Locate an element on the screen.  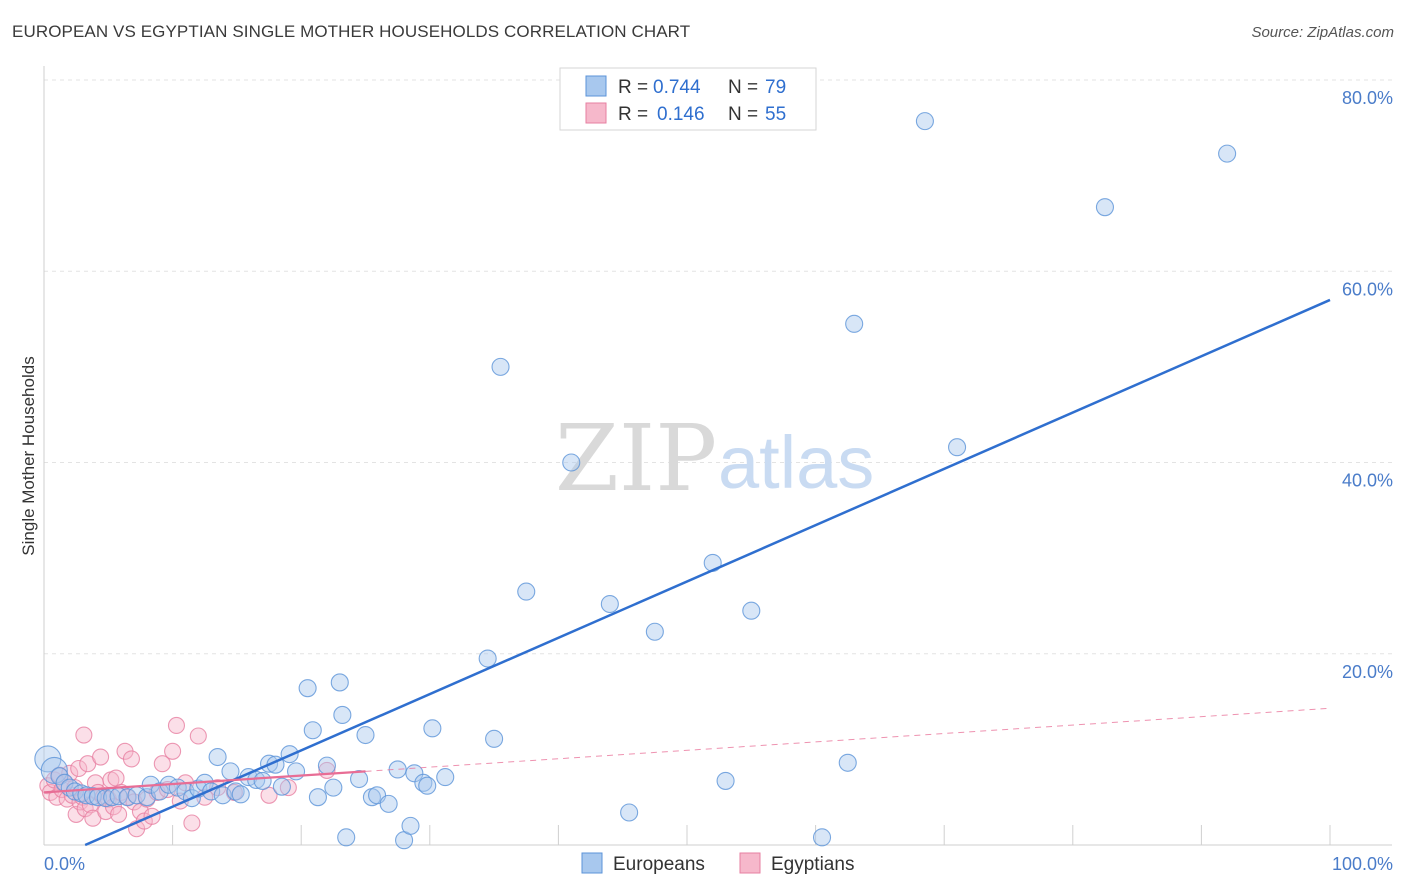
x-tick-marks is located at coordinates (687, 835).